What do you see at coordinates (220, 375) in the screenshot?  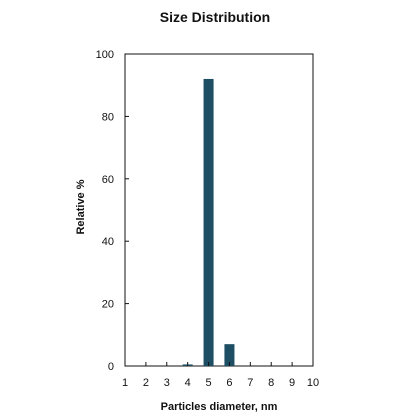 I see `x-axis-ticks: 1 2 3 4 5 6 7 8 9 10` at bounding box center [220, 375].